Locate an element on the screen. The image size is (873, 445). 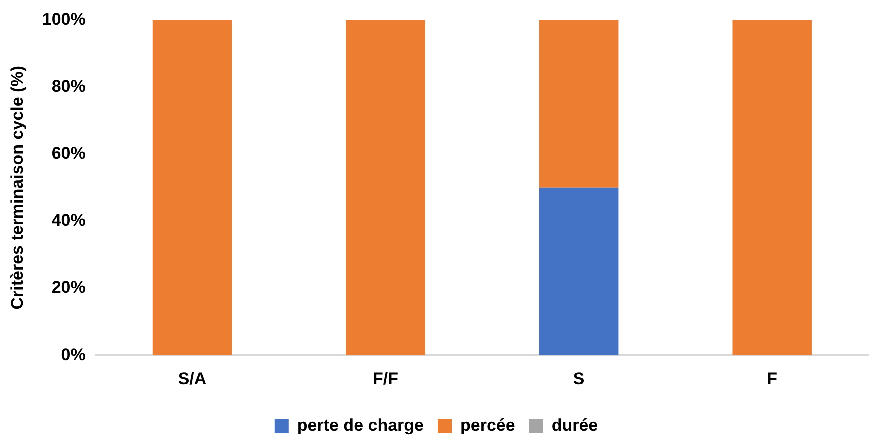
x-tick-label: F is located at coordinates (772, 378).